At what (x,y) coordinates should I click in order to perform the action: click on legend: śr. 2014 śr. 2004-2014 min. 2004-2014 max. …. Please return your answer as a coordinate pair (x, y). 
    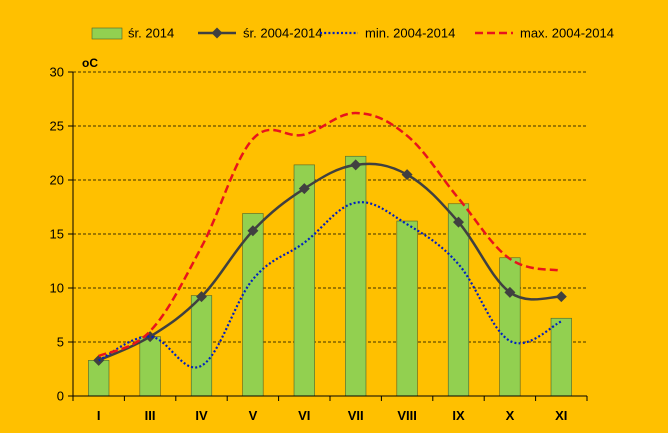
    Looking at the image, I should click on (353, 33).